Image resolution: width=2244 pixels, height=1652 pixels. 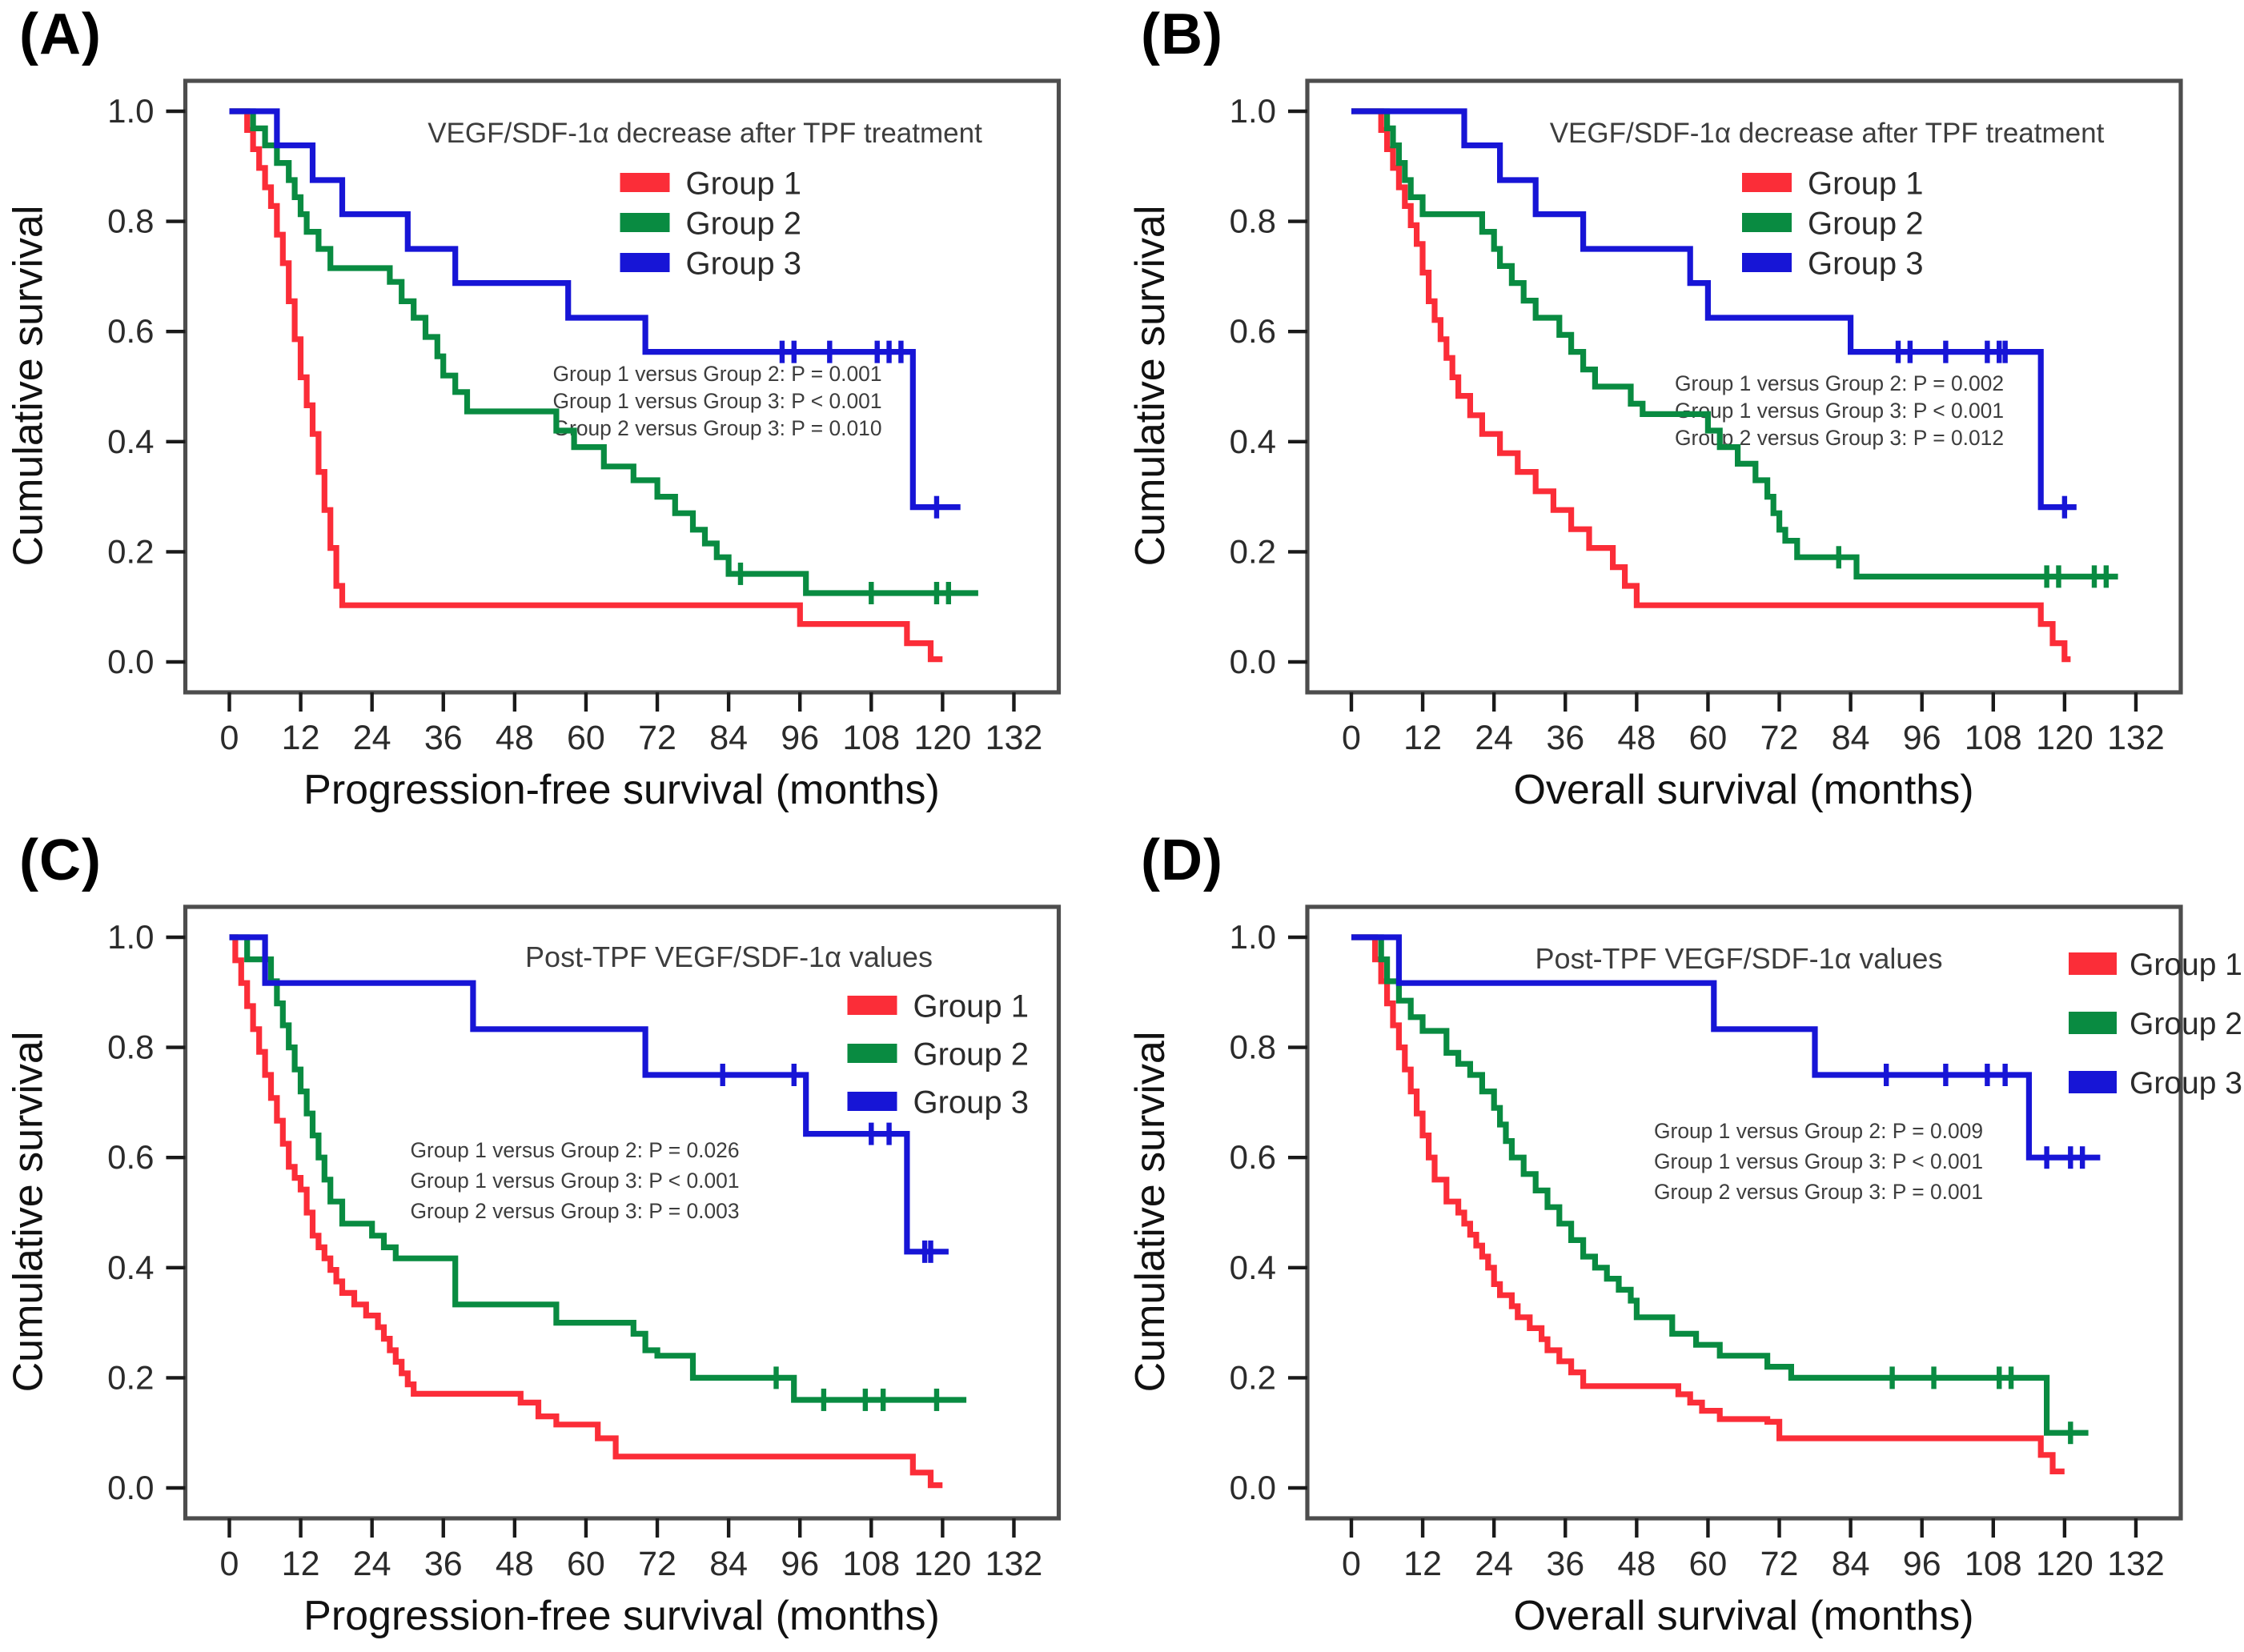 I want to click on pvalue-line-3: Group 2 versus Group 3: P = 0.010, so click(x=717, y=428).